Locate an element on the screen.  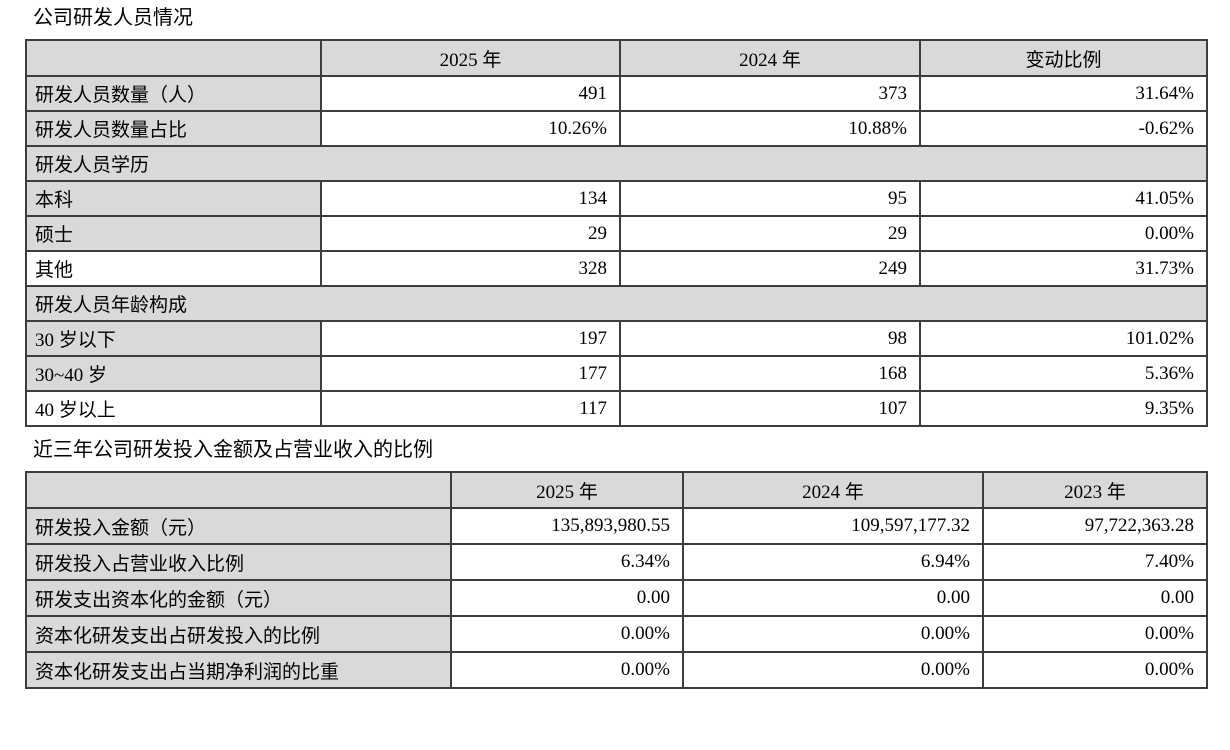
header-row: 2025 年 2024 年 2023 年 is located at coordinates (616, 490).